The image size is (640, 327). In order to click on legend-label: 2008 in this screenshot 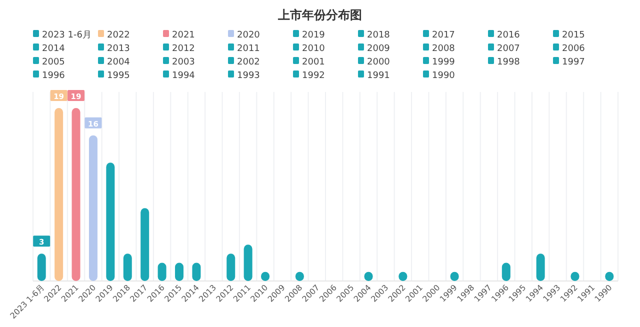, I will do `click(444, 49)`.